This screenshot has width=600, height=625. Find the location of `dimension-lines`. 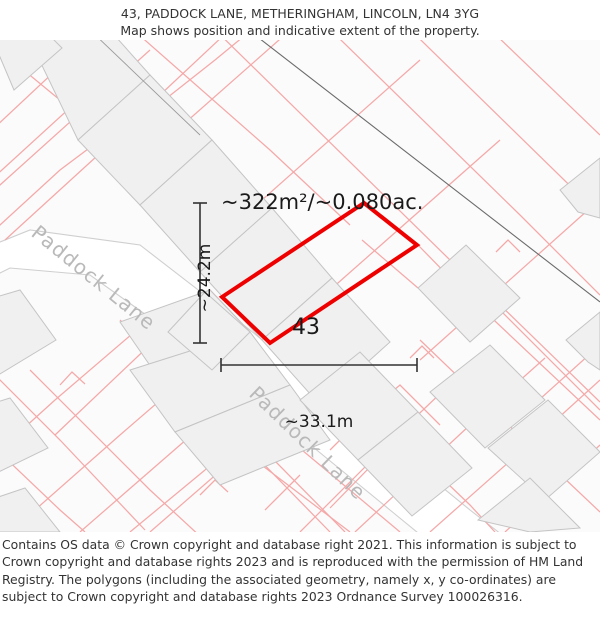

dimension-lines is located at coordinates (305, 287).